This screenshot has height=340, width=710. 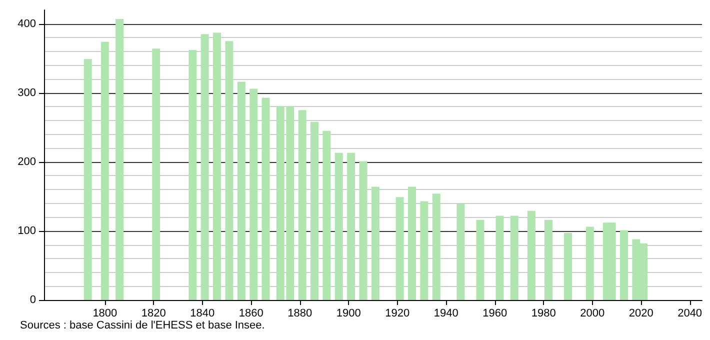 What do you see at coordinates (27, 24) in the screenshot?
I see `y-tick-label: 400` at bounding box center [27, 24].